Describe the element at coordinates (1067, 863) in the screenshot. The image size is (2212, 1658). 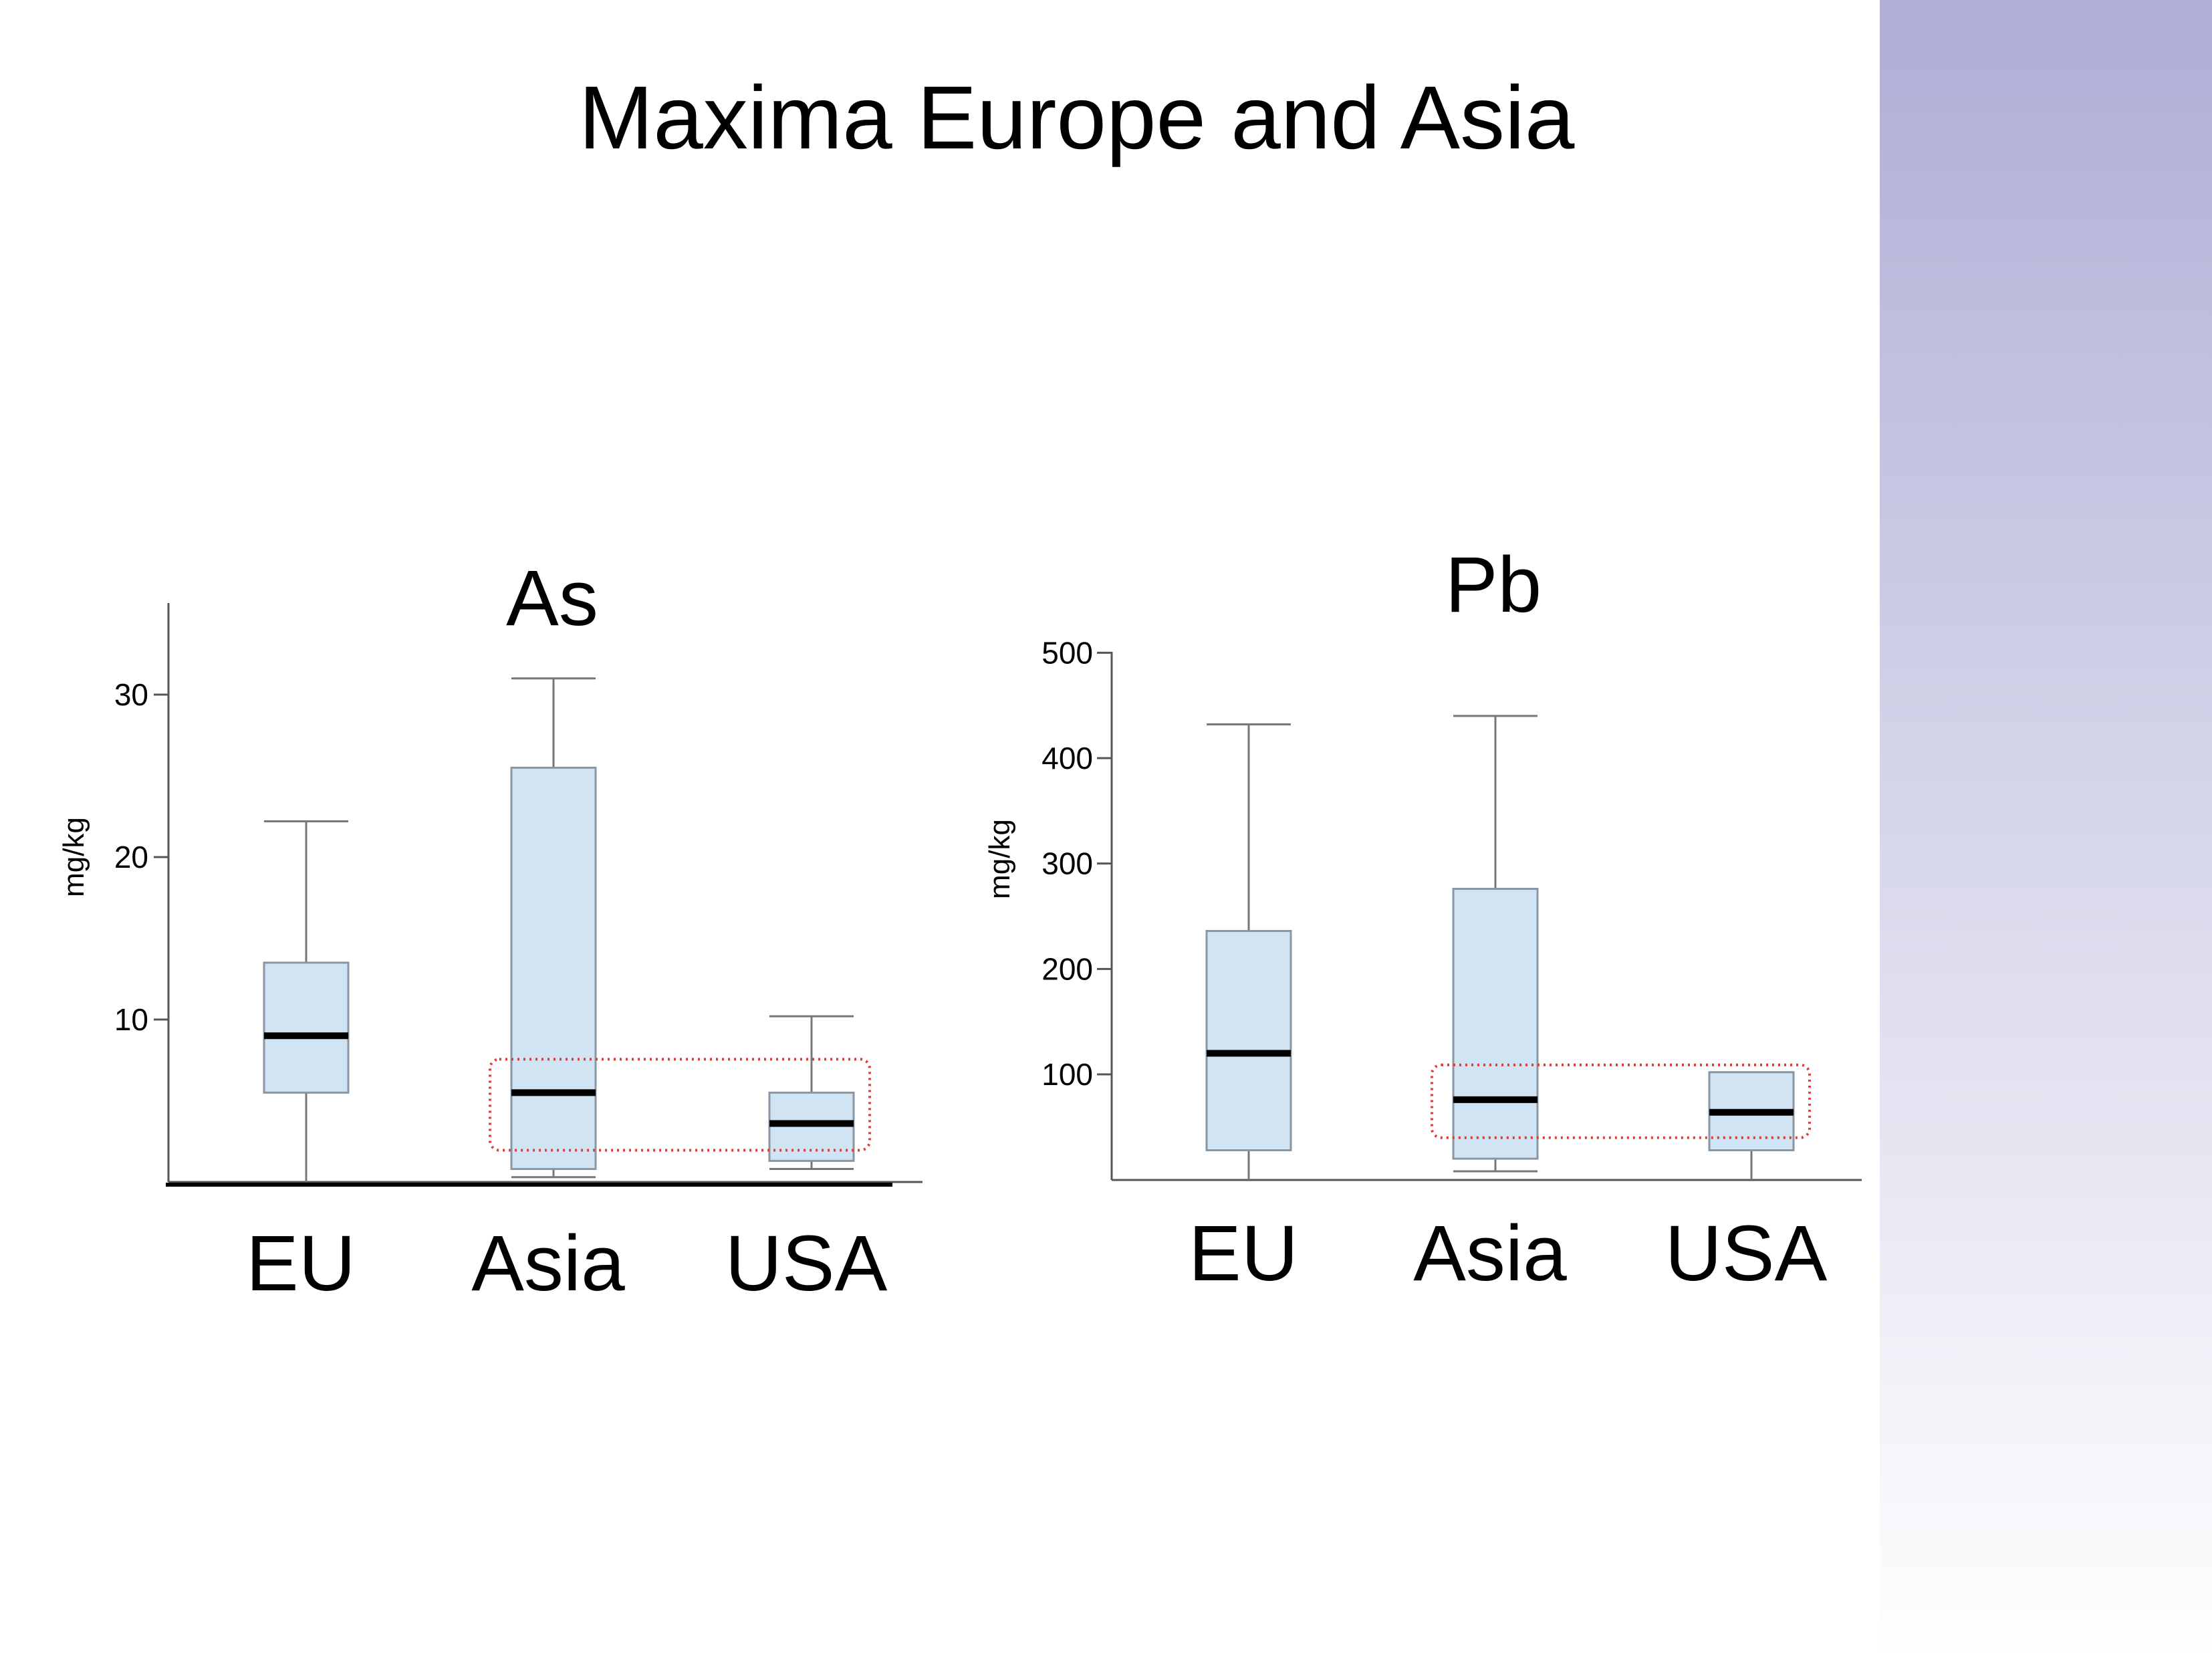
I see `y-tick-label: 300` at that location.